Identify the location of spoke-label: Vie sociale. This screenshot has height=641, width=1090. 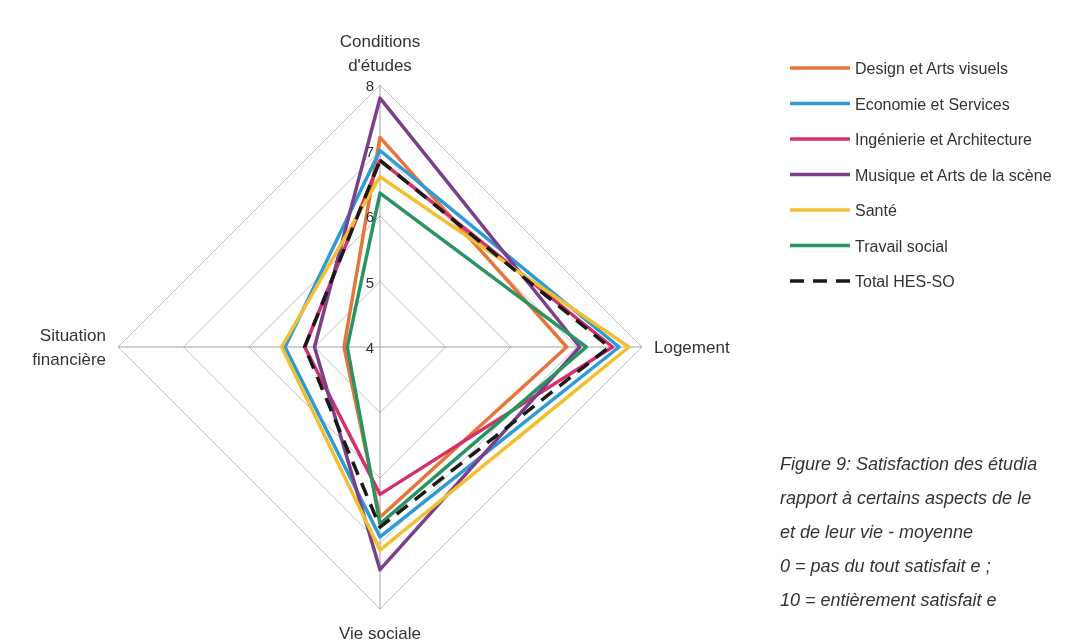
(380, 632).